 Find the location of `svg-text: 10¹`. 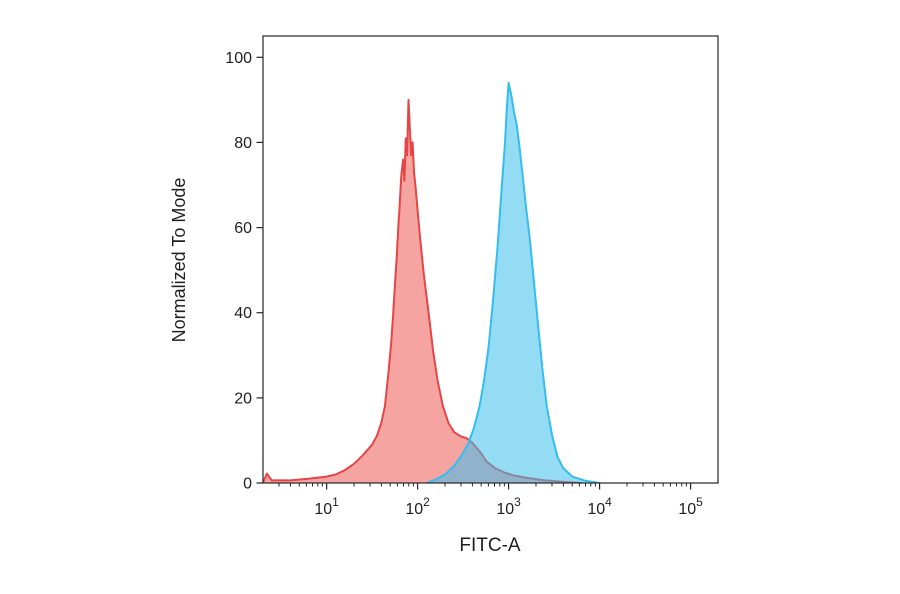

svg-text: 10¹ is located at coordinates (326, 506).